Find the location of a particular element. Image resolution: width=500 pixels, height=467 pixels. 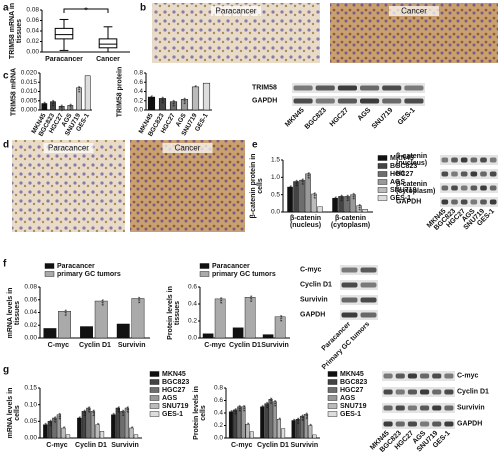

significance-bracket is located at coordinates (86, 10).